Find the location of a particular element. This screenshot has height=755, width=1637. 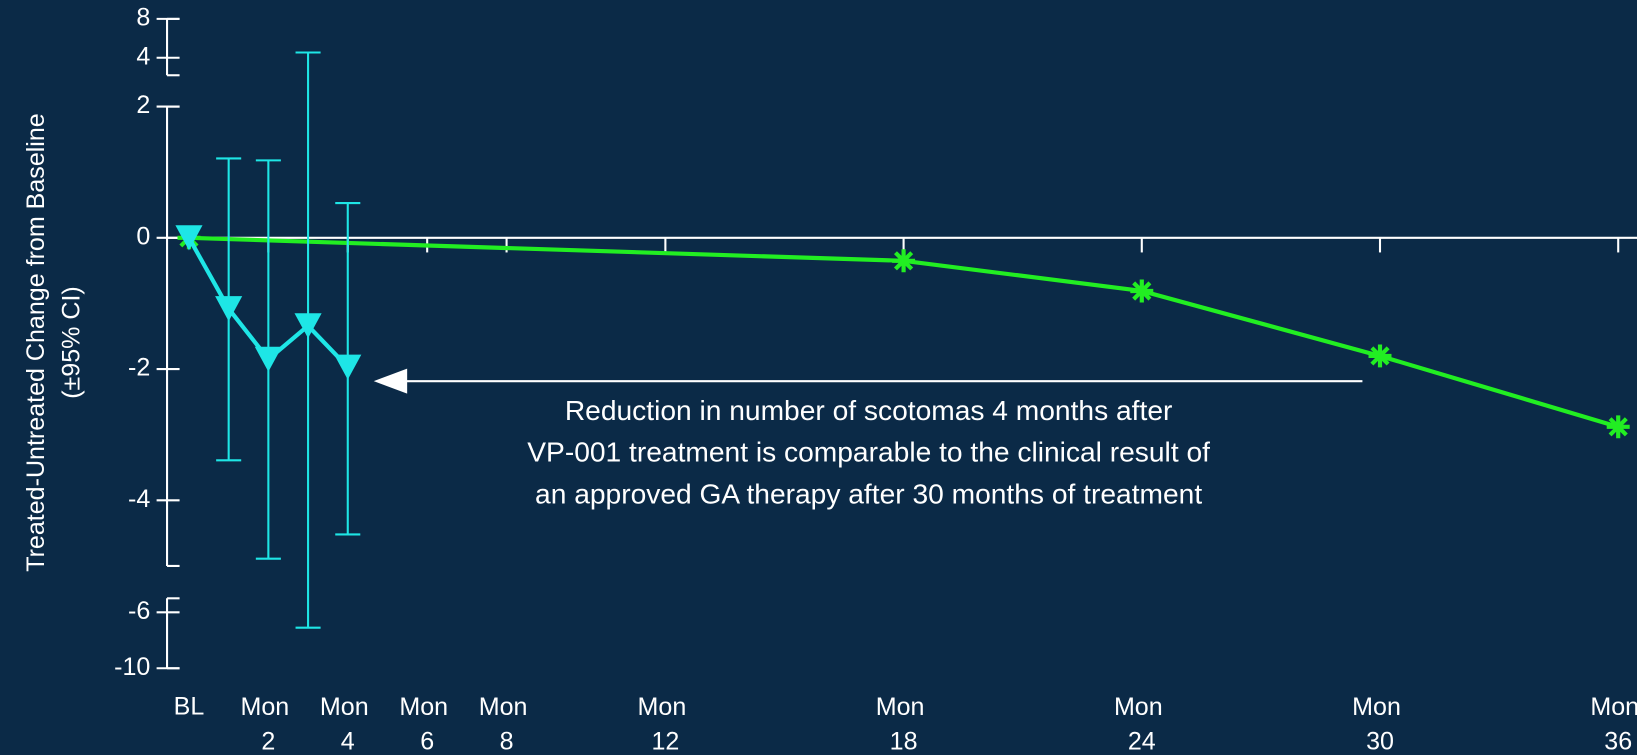

y-tick-label: 4 is located at coordinates (143, 56).